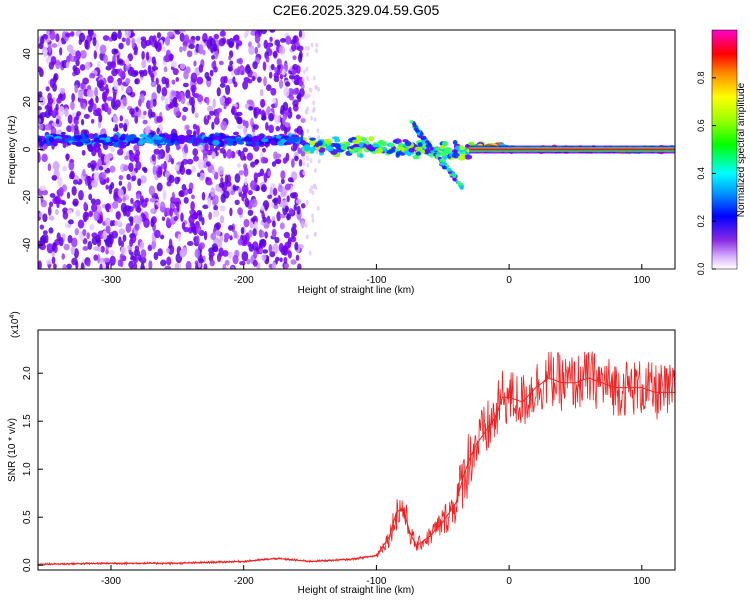 The image size is (750, 605). I want to click on snr-x-tick-label: -100, so click(376, 581).